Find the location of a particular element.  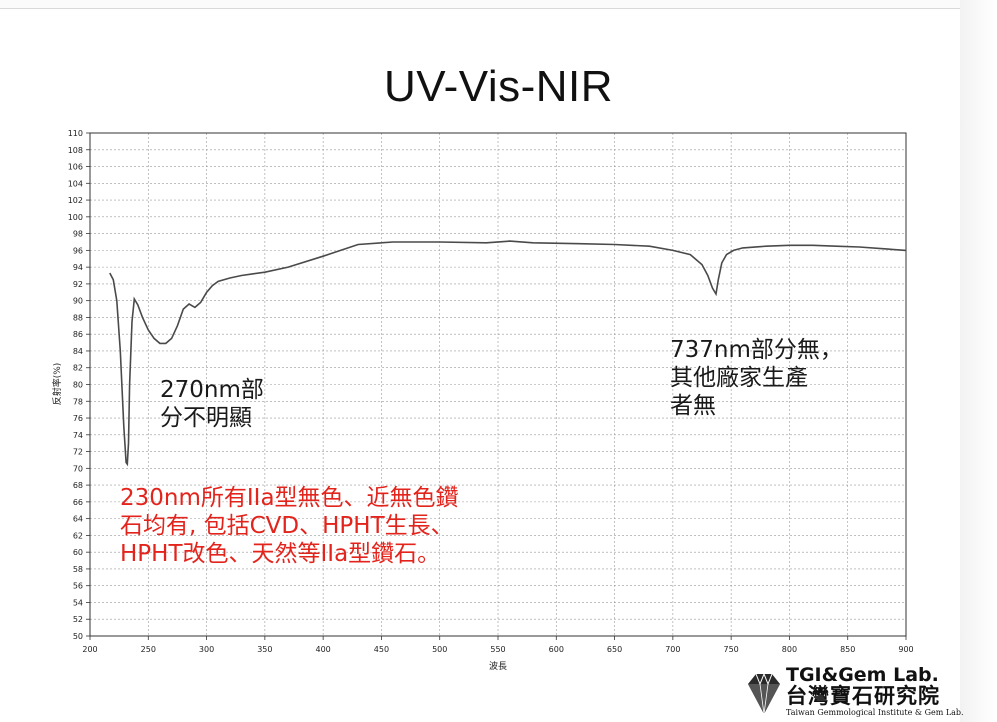

x-tick-label: 550 is located at coordinates (497, 649).